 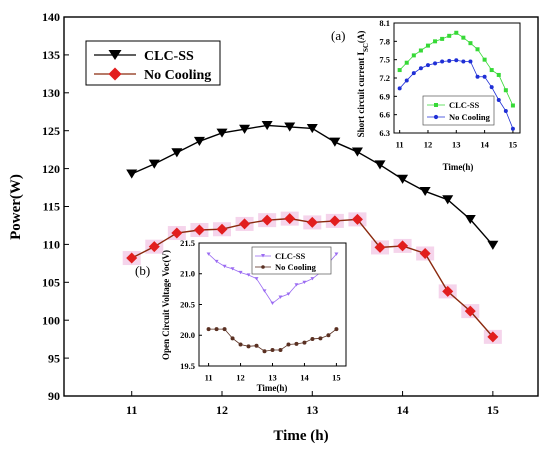 I want to click on x-tick-label: 14, so click(x=304, y=378).